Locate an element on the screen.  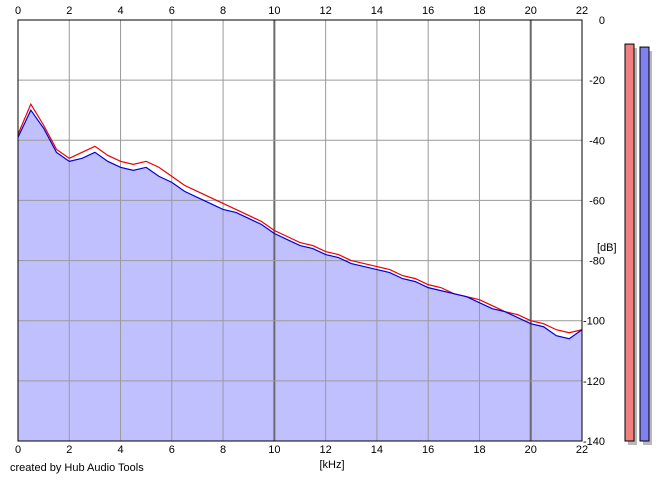
x-tick-label-top: 12 is located at coordinates (326, 11).